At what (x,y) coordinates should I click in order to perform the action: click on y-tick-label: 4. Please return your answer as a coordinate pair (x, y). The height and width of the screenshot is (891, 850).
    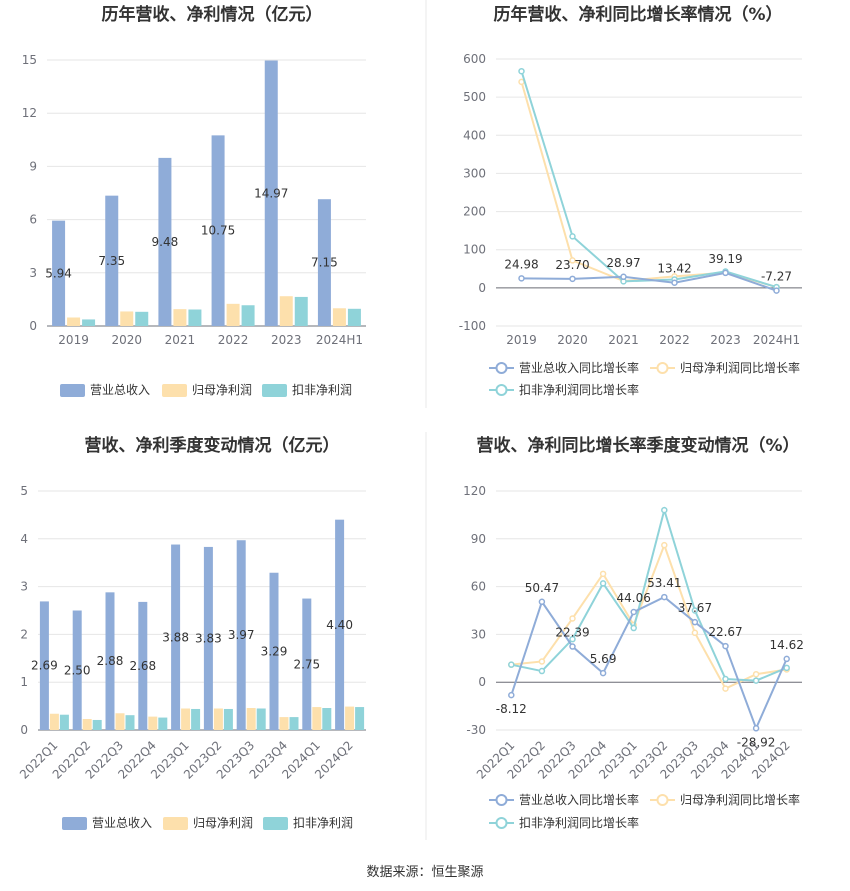
    Looking at the image, I should click on (24, 539).